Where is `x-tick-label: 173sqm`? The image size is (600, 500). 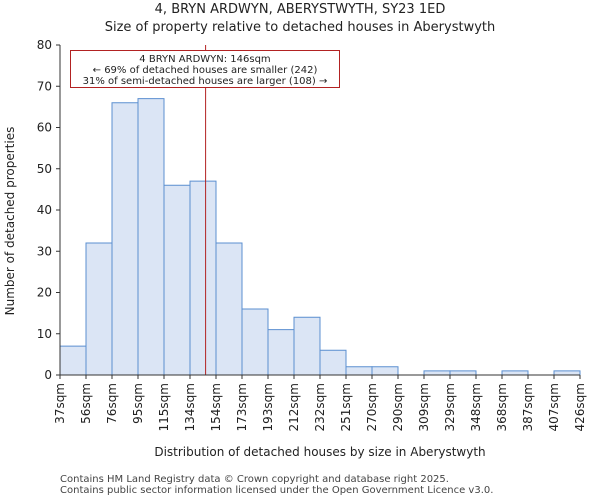 x-tick-label: 173sqm is located at coordinates (242, 407).